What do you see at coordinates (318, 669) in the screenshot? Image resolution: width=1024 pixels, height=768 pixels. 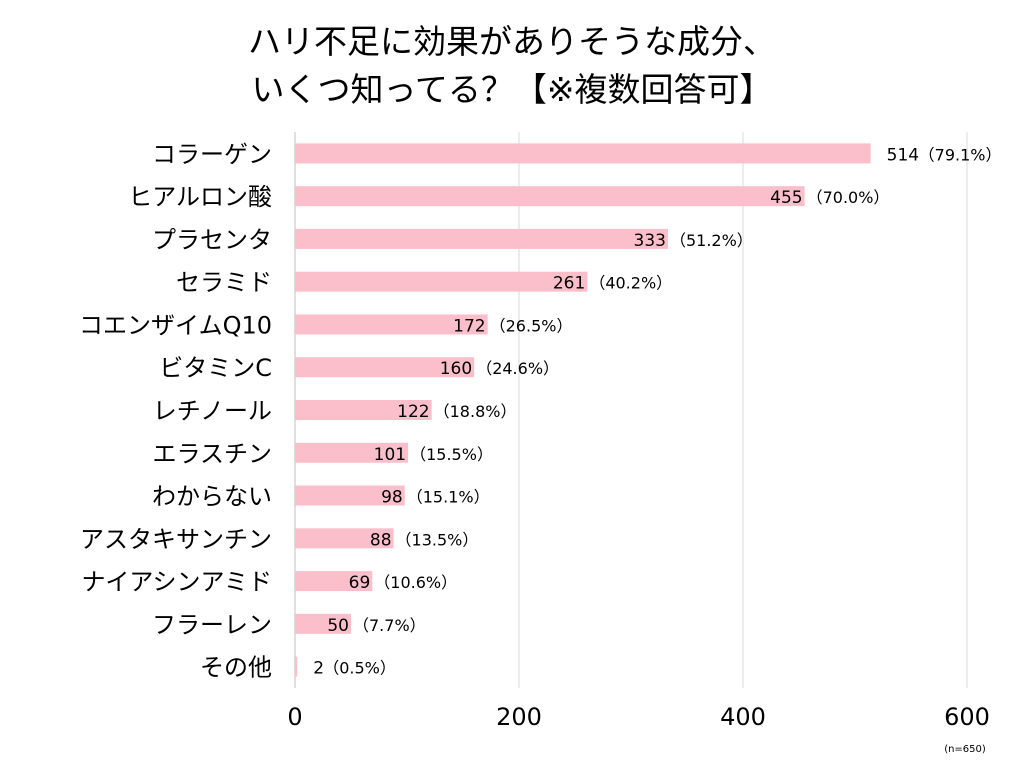 I see `value-label: 2` at bounding box center [318, 669].